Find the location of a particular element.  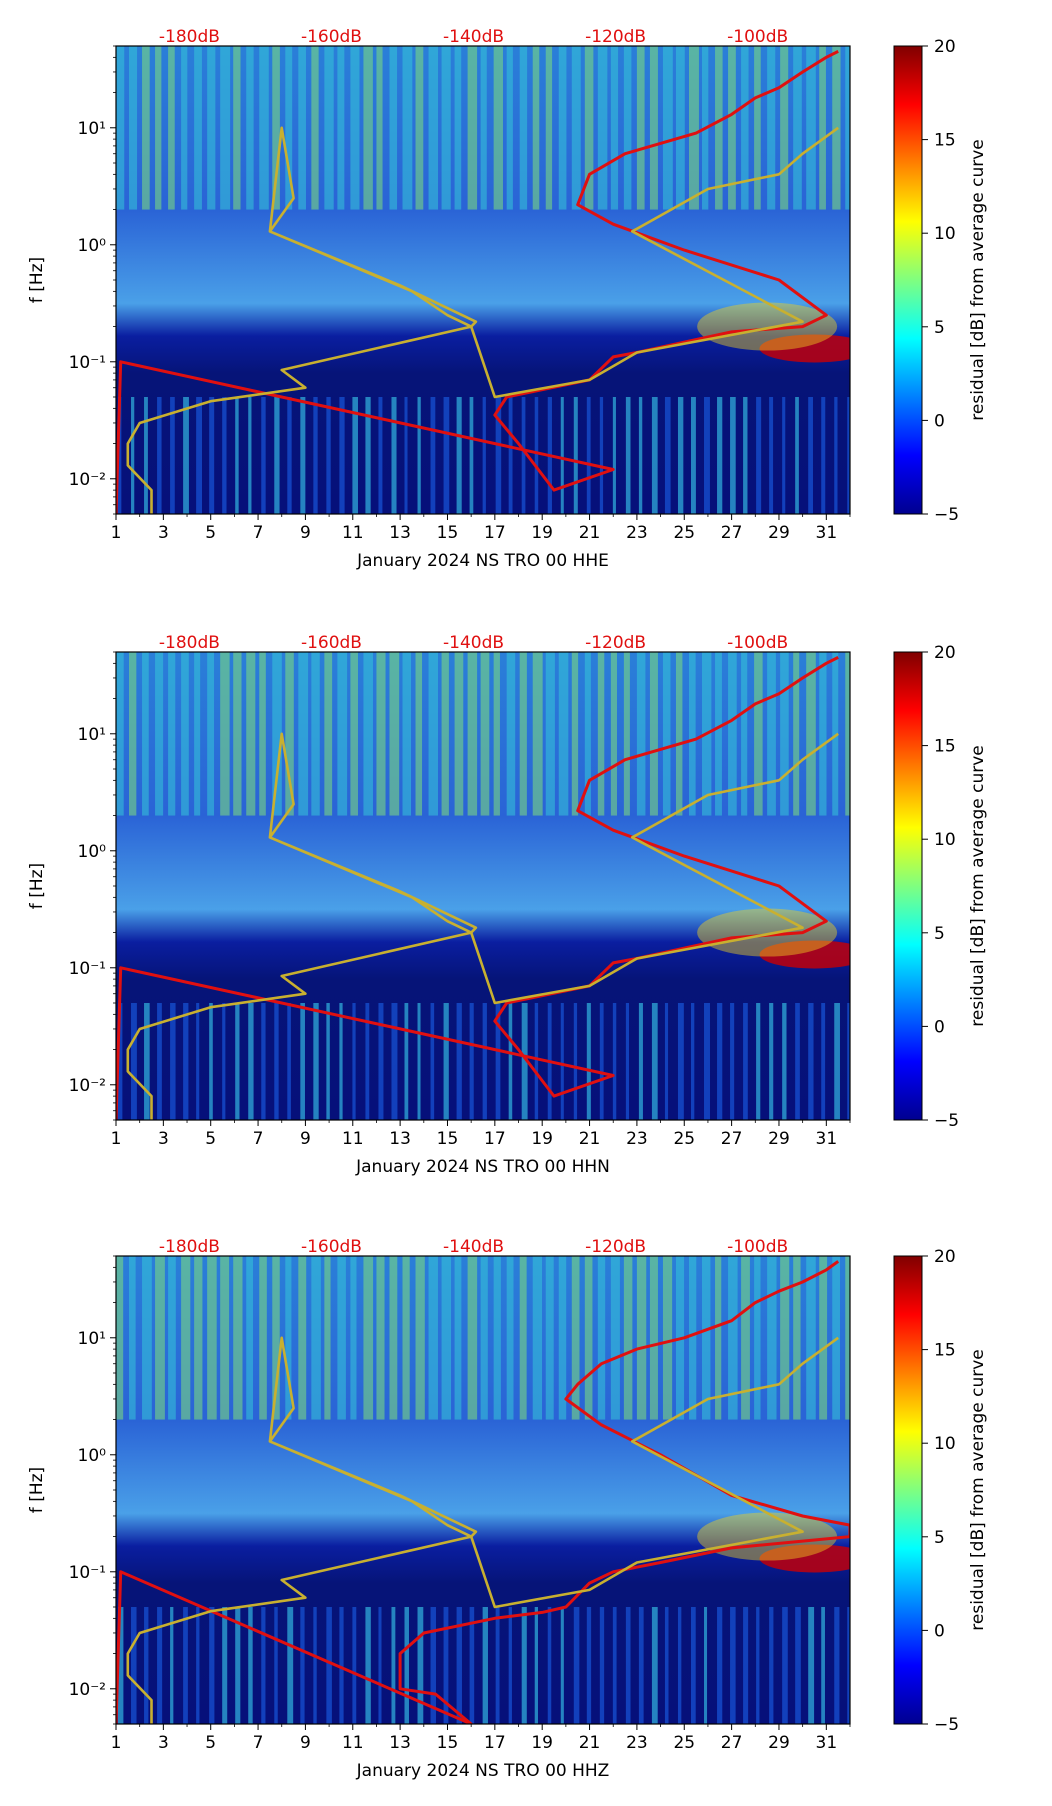

microseism-peak is located at coordinates (804, 1558).